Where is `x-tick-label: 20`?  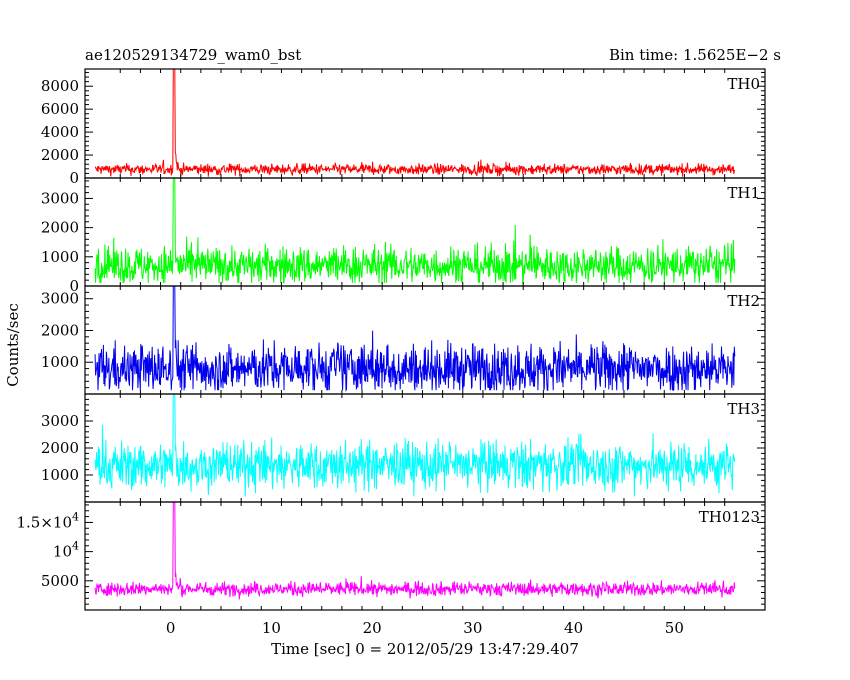 x-tick-label: 20 is located at coordinates (372, 628).